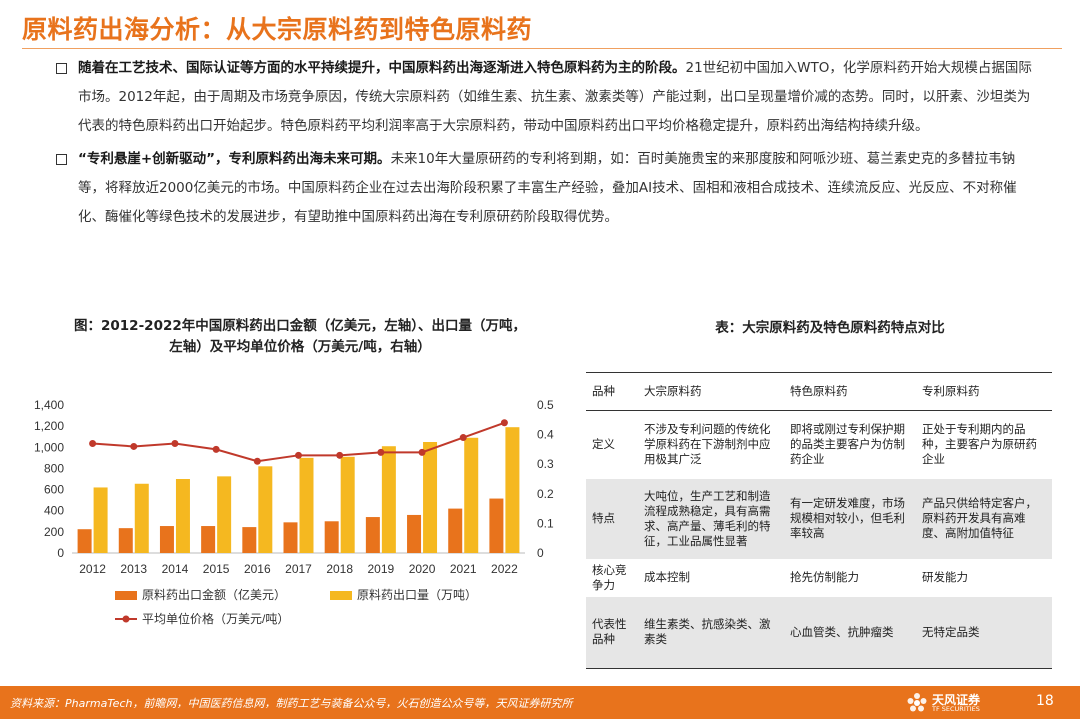  I want to click on logo-subtext: TF SECURITIES, so click(956, 709).